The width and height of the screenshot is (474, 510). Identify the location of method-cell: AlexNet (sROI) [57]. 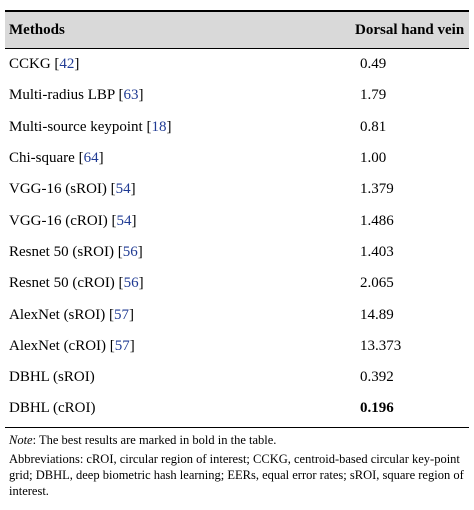
(174, 315).